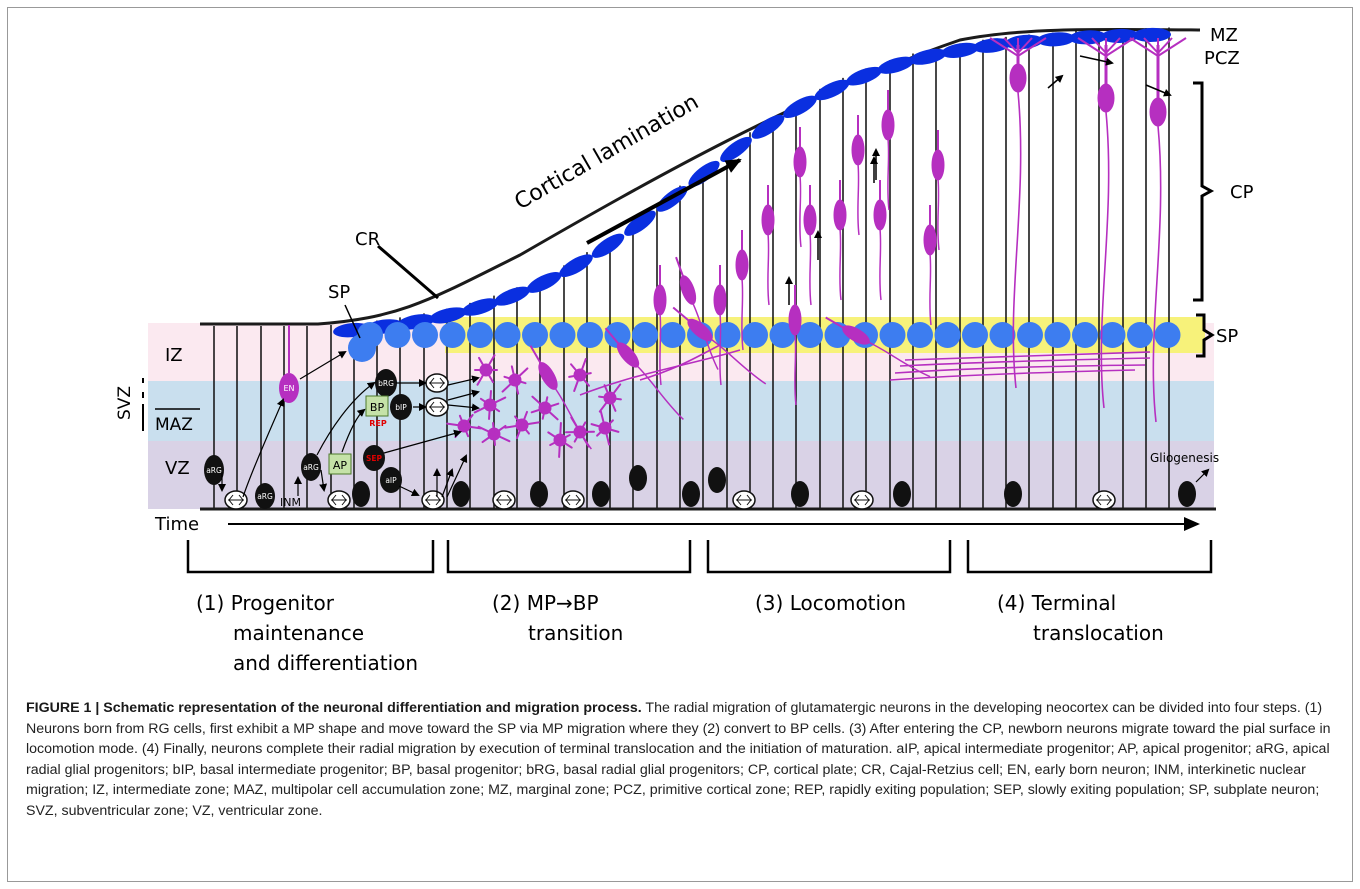 Image resolution: width=1360 pixels, height=889 pixels. Describe the element at coordinates (174, 355) in the screenshot. I see `iz-label: IZ` at that location.